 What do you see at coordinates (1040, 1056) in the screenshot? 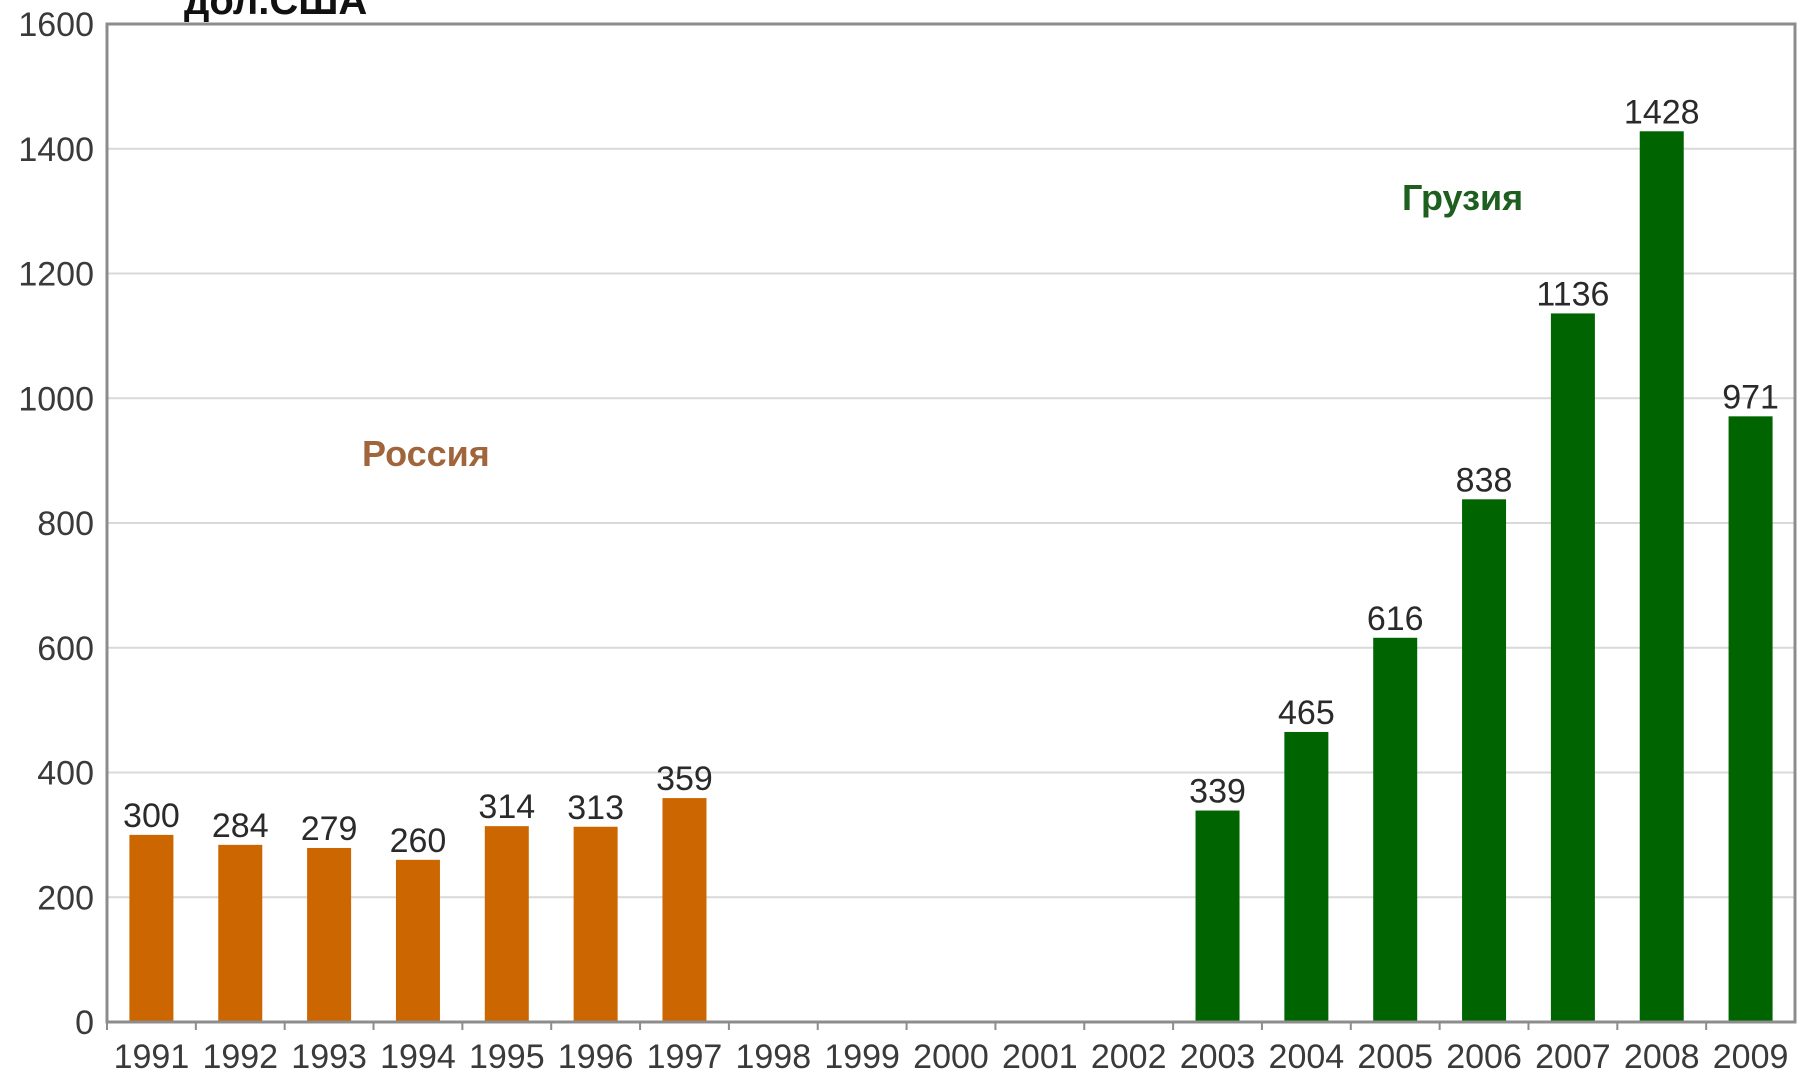
I see `x-tick-label: 2001` at bounding box center [1040, 1056].